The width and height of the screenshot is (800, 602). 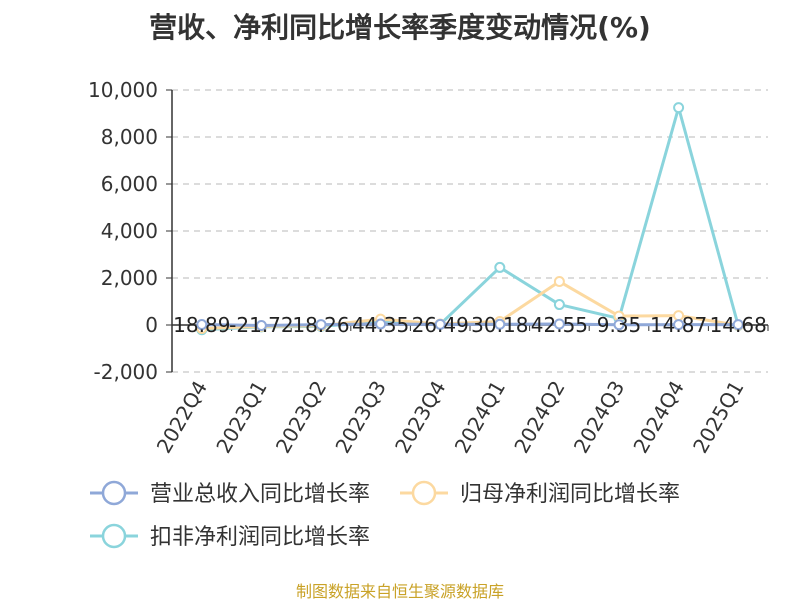 I want to click on y-tick-label: 4,000, so click(x=129, y=231).